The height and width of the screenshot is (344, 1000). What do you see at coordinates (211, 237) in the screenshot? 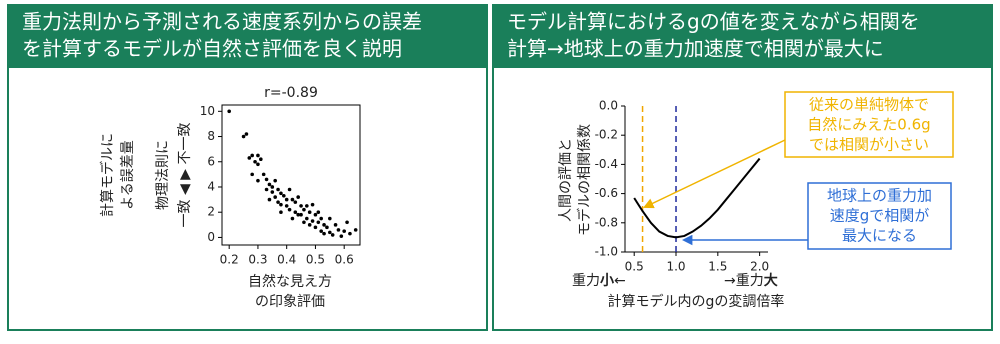
I see `y-tick-label: 0` at bounding box center [211, 237].